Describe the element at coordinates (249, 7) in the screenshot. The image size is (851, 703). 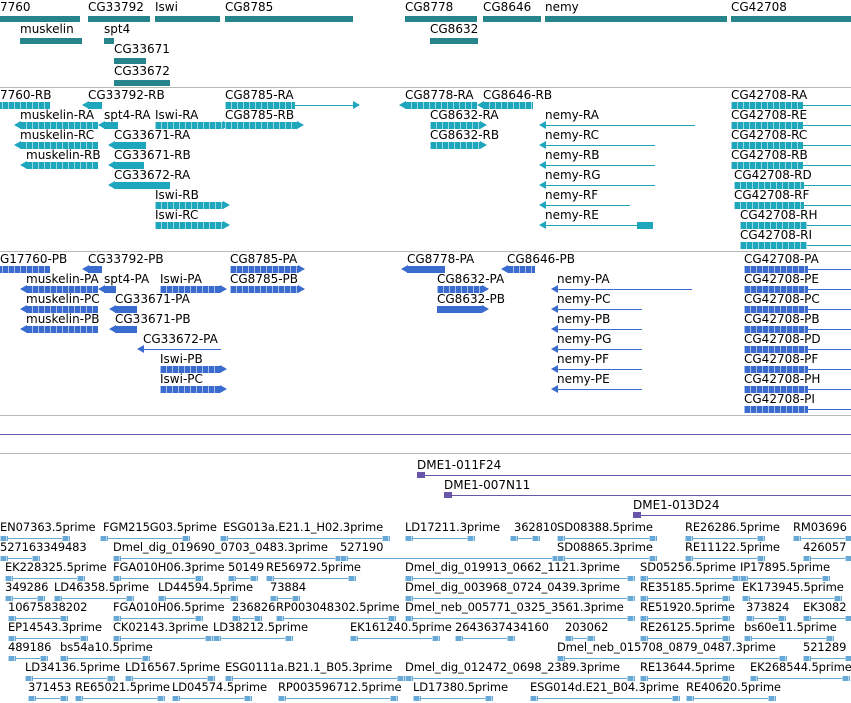
I see `feature-label: CG8785` at that location.